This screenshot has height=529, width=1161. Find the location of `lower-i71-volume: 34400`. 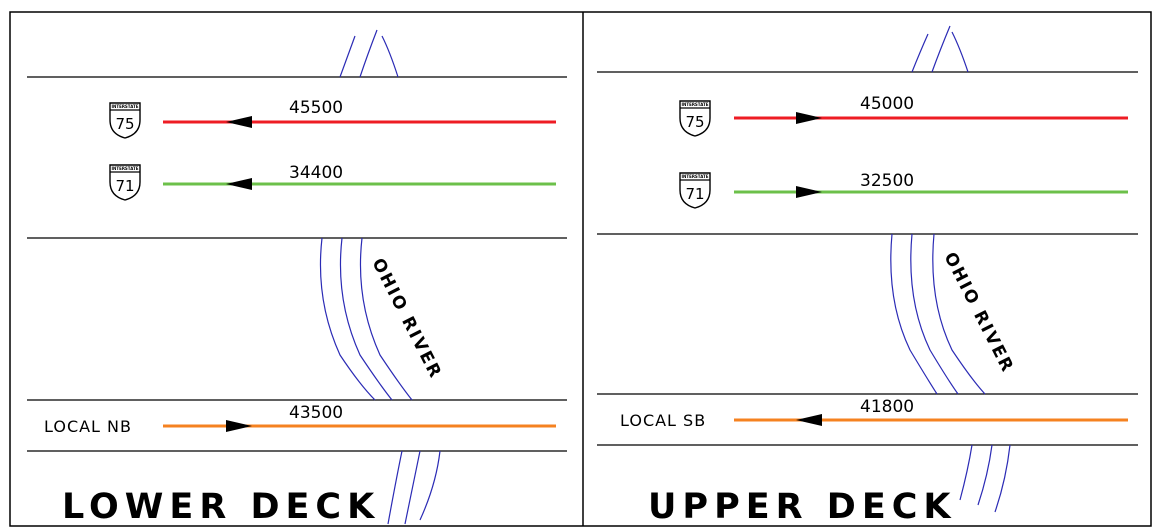

lower-i71-volume: 34400 is located at coordinates (316, 173).